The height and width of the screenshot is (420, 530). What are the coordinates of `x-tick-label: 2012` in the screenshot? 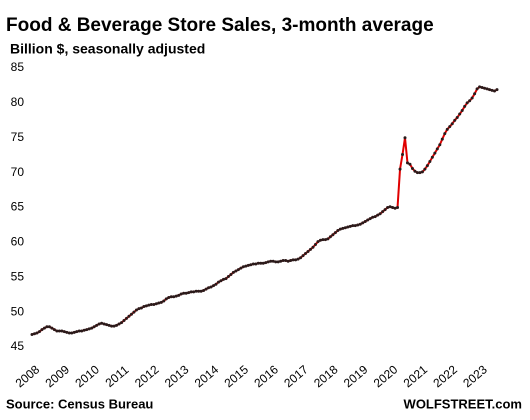 It's located at (147, 376).